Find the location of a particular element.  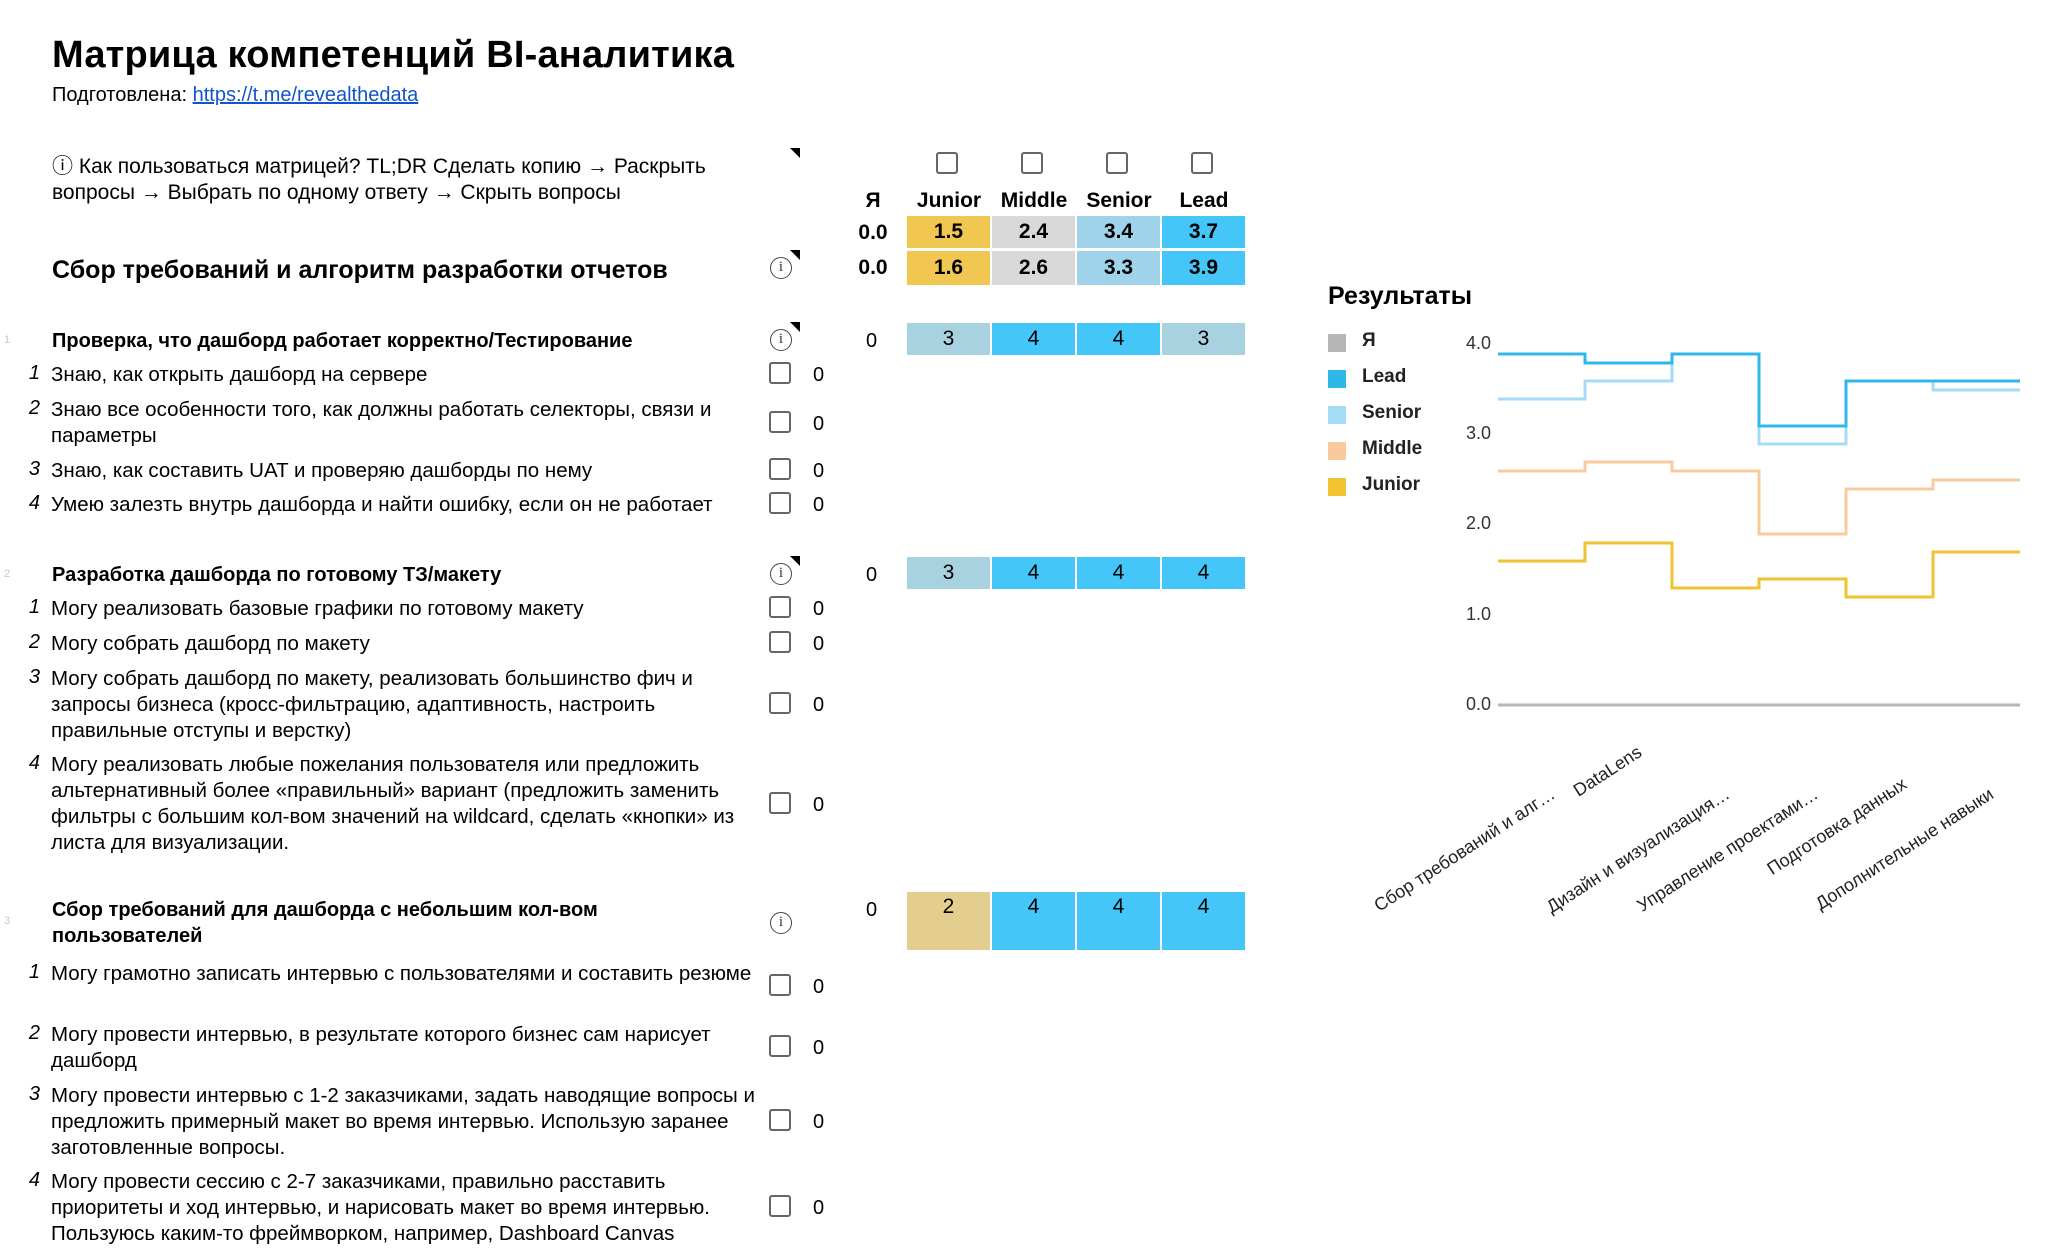

item-text: Знаю, как открыть дашборд на сервере is located at coordinates (239, 374).